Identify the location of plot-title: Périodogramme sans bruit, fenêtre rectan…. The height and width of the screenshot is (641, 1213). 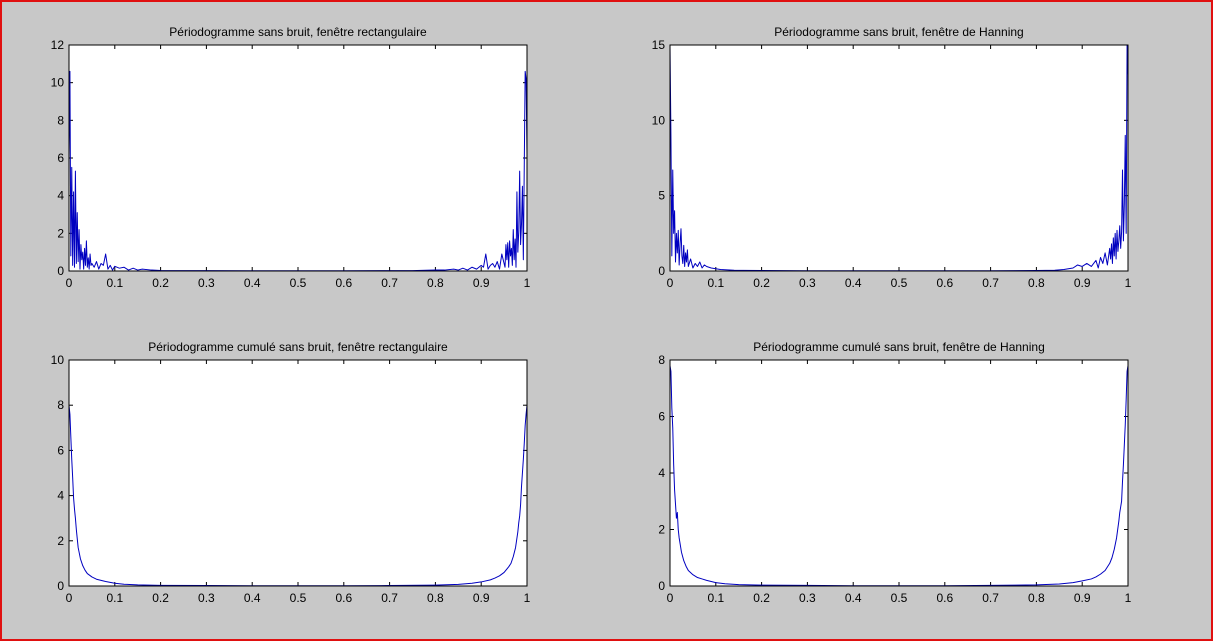
(298, 32).